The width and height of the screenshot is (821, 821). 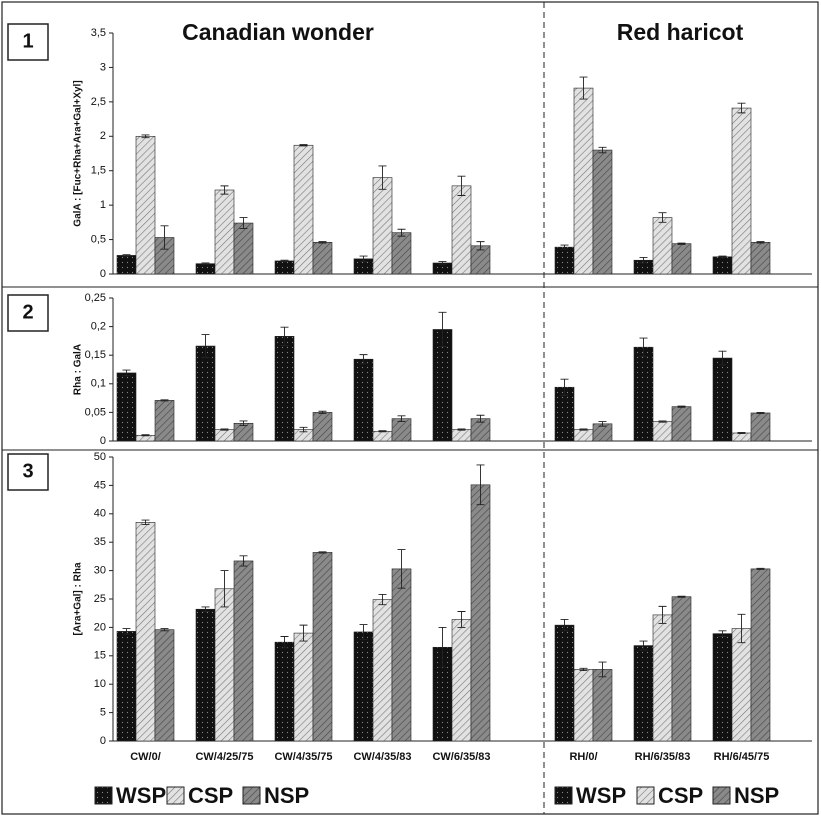 I want to click on y-tick-label: 45, so click(x=100, y=485).